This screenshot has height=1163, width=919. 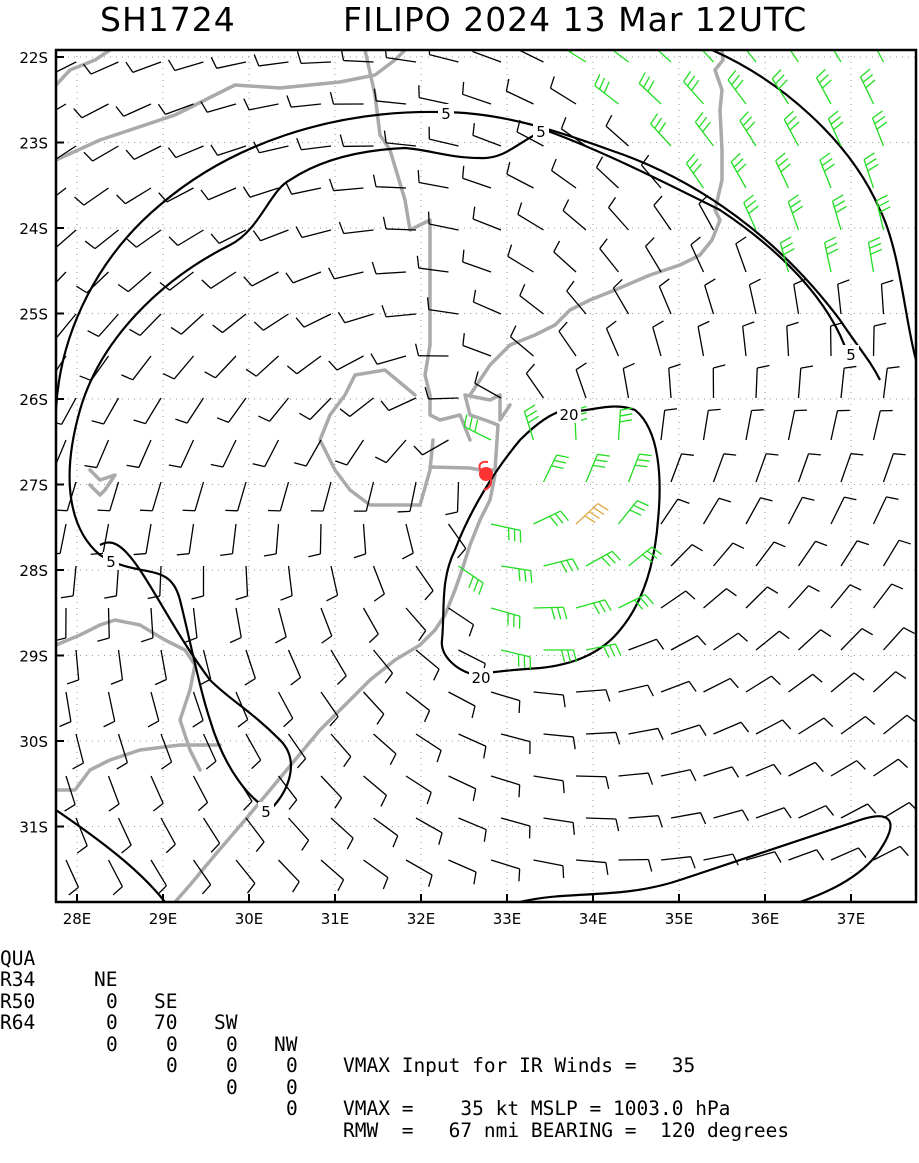 I want to click on header-ne: NE, so click(x=105, y=980).